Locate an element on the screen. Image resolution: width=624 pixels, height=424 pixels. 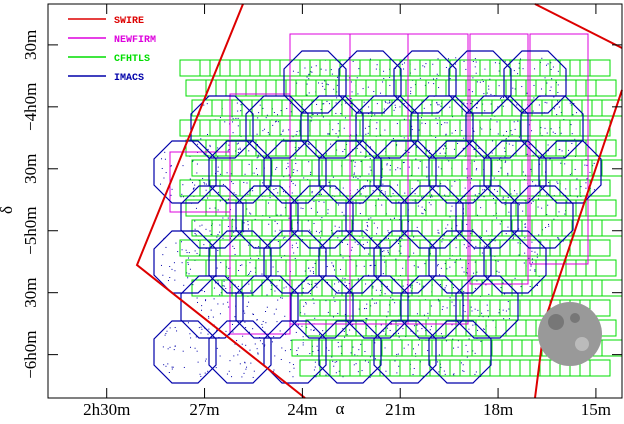
y-tick-label: 30m is located at coordinates (30, 293).